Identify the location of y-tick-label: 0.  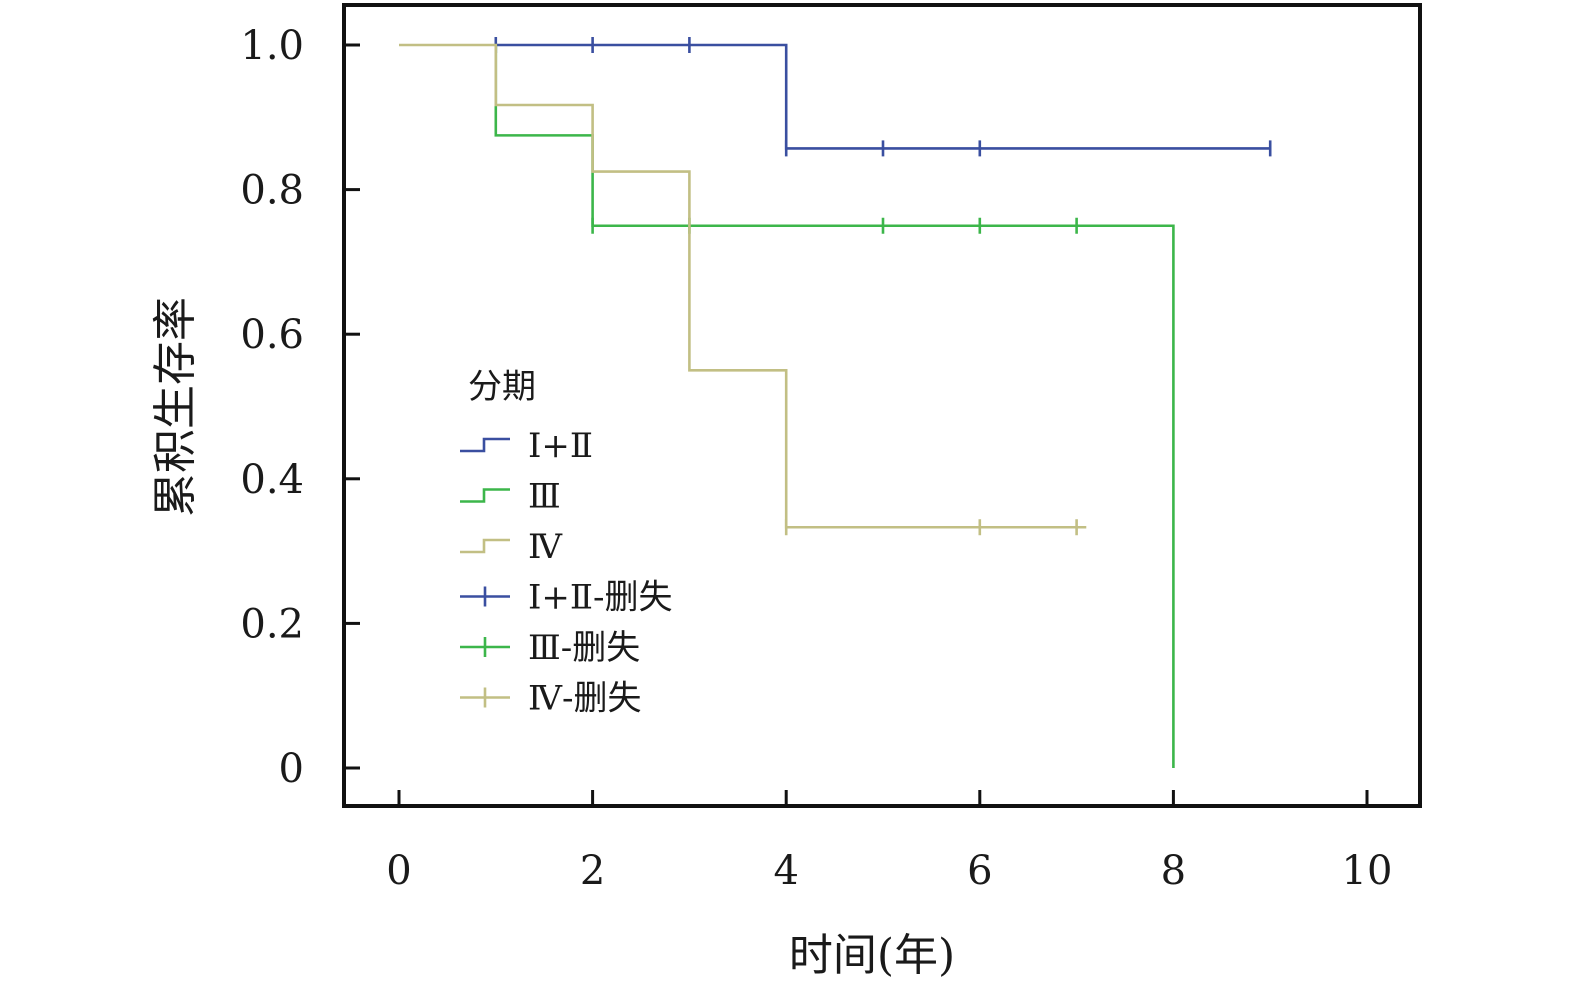
(291, 769).